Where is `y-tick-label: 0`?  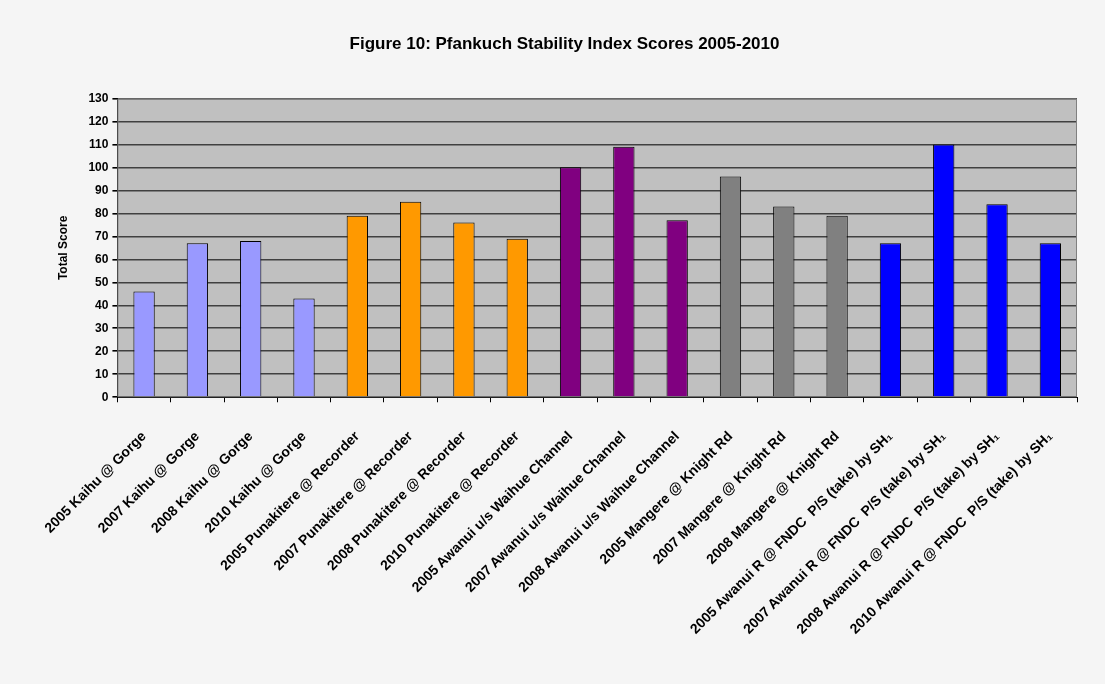
y-tick-label: 0 is located at coordinates (105, 396).